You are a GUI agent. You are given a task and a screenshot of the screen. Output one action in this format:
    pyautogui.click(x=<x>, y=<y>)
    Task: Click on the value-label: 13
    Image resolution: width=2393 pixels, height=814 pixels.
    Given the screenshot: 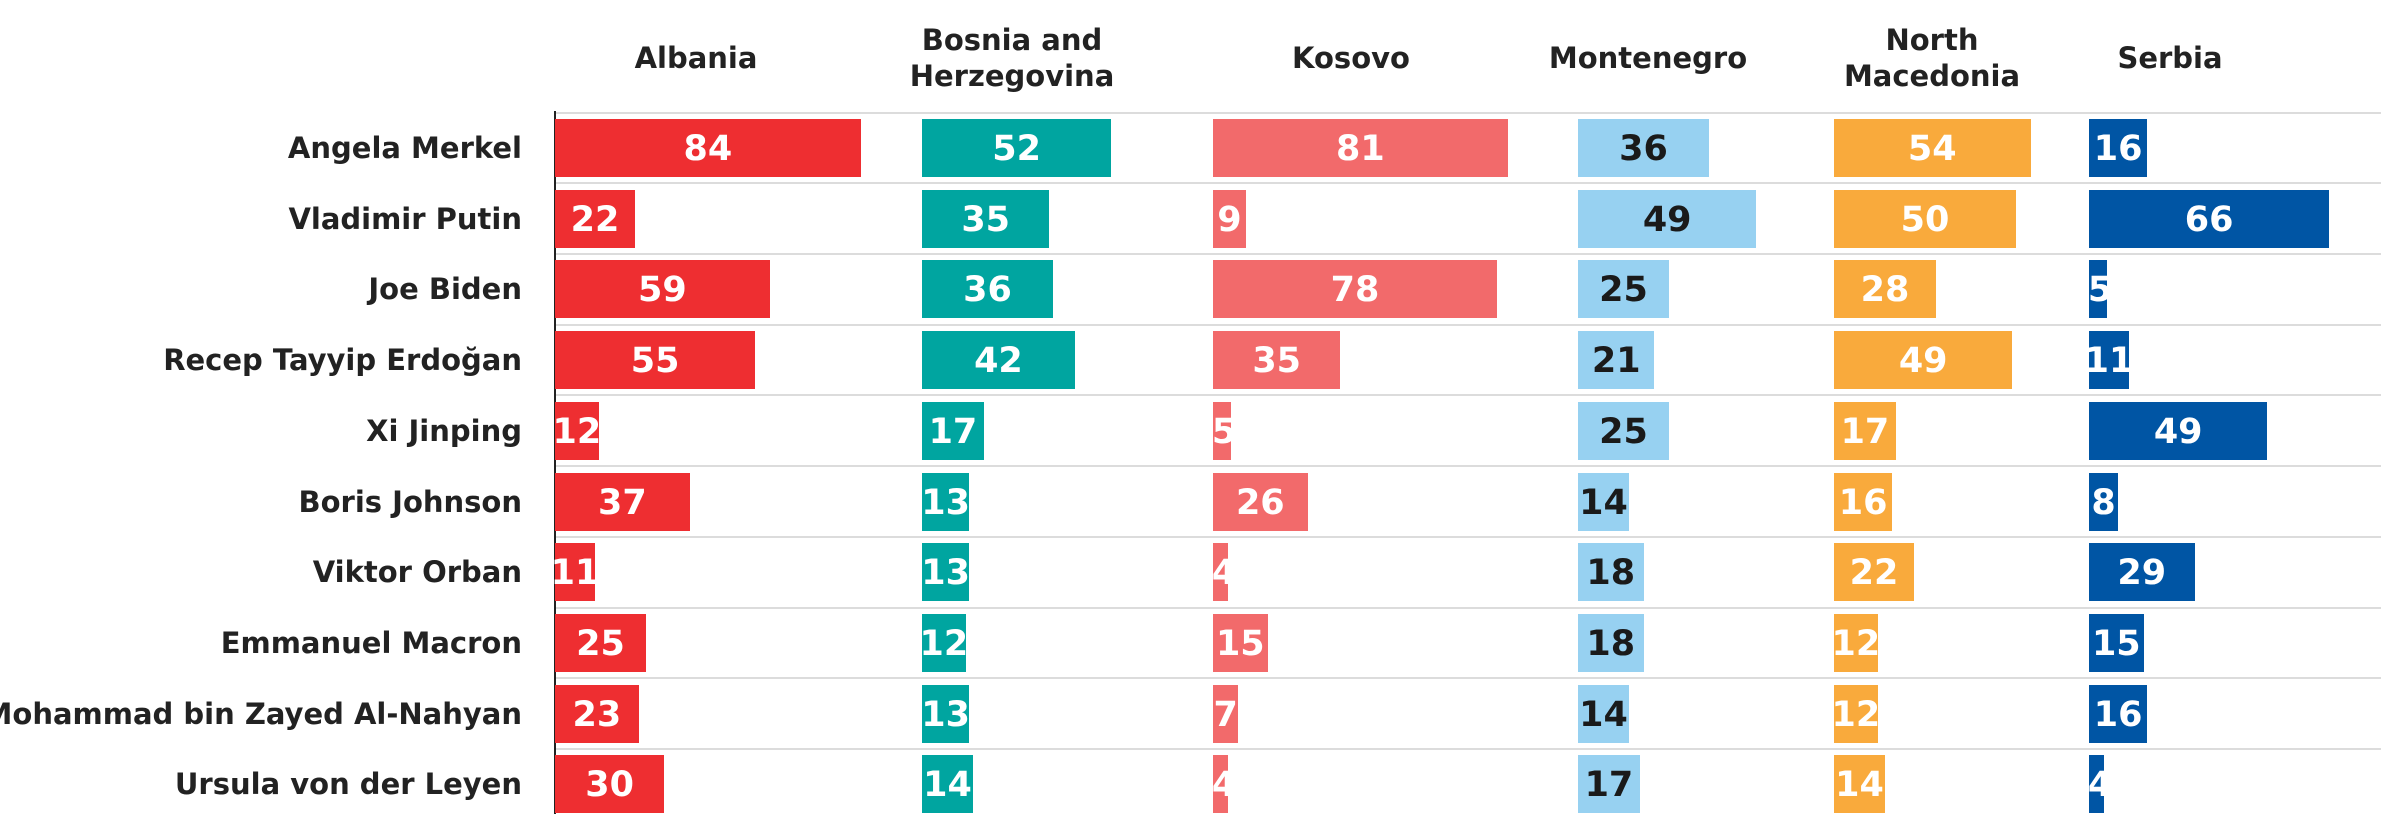 What is the action you would take?
    pyautogui.click(x=946, y=573)
    